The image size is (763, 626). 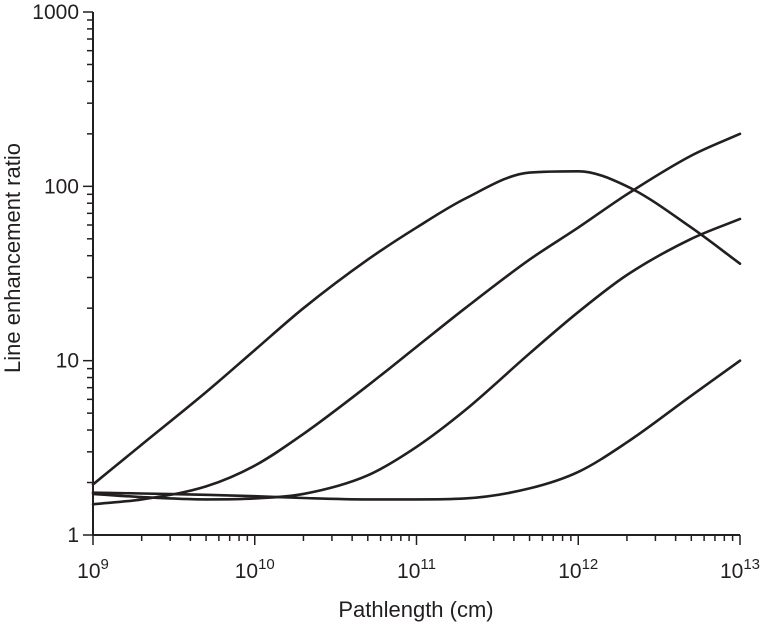 I want to click on x-tick-label: 1012, so click(x=578, y=569).